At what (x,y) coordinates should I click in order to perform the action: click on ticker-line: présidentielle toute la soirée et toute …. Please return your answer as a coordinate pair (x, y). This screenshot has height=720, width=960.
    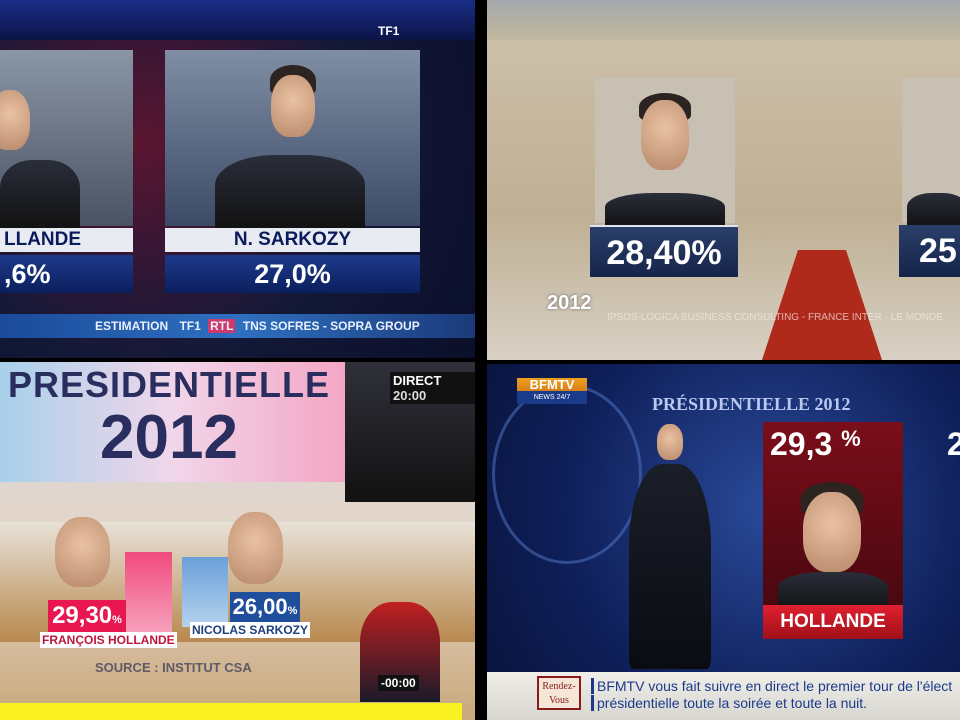
    Looking at the image, I should click on (729, 703).